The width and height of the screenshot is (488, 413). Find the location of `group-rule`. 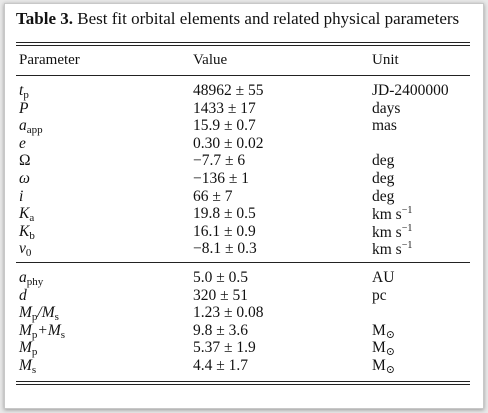

group-rule is located at coordinates (243, 262).